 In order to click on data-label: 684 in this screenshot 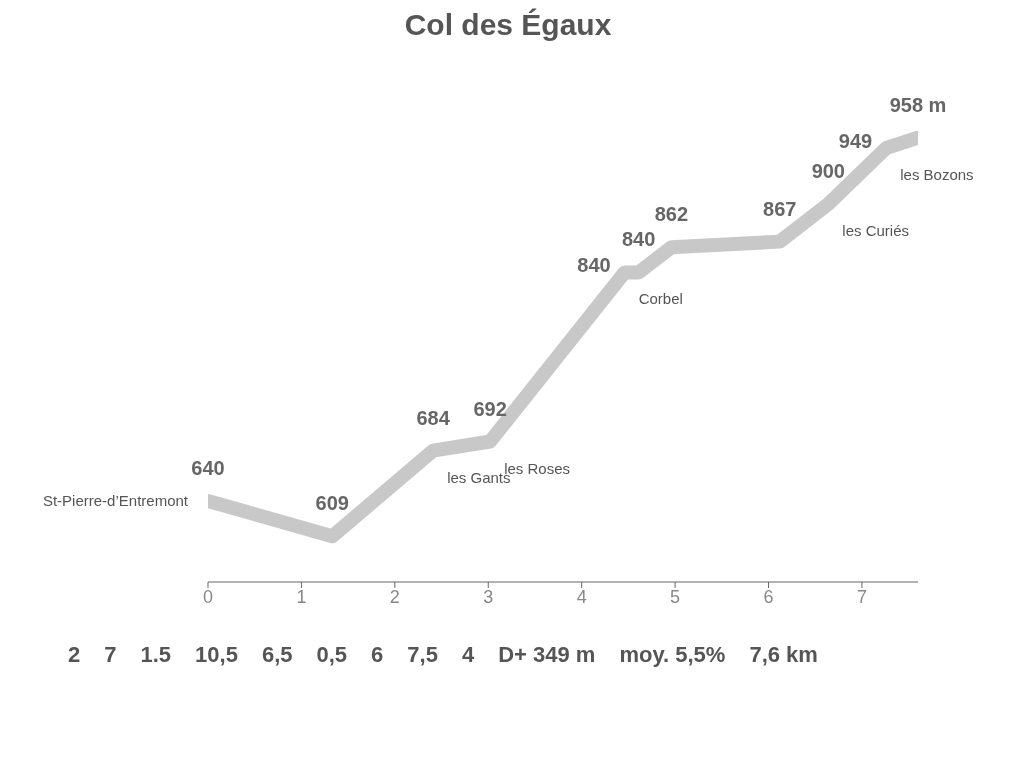, I will do `click(433, 417)`.